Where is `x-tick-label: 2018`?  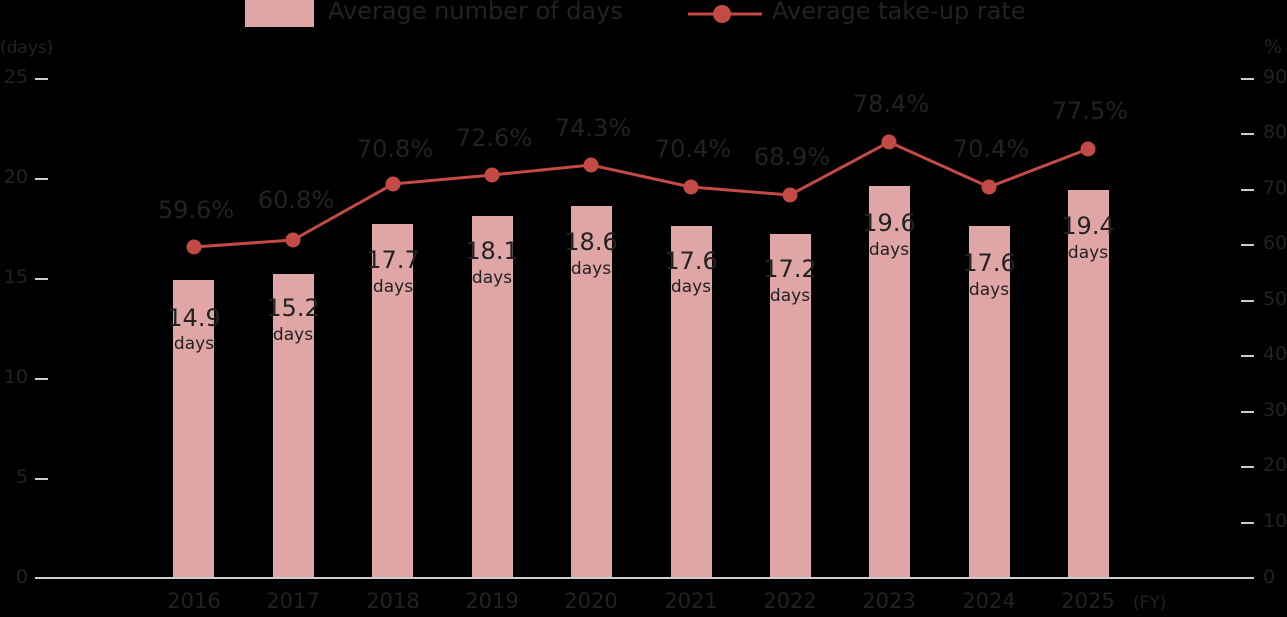 x-tick-label: 2018 is located at coordinates (393, 601).